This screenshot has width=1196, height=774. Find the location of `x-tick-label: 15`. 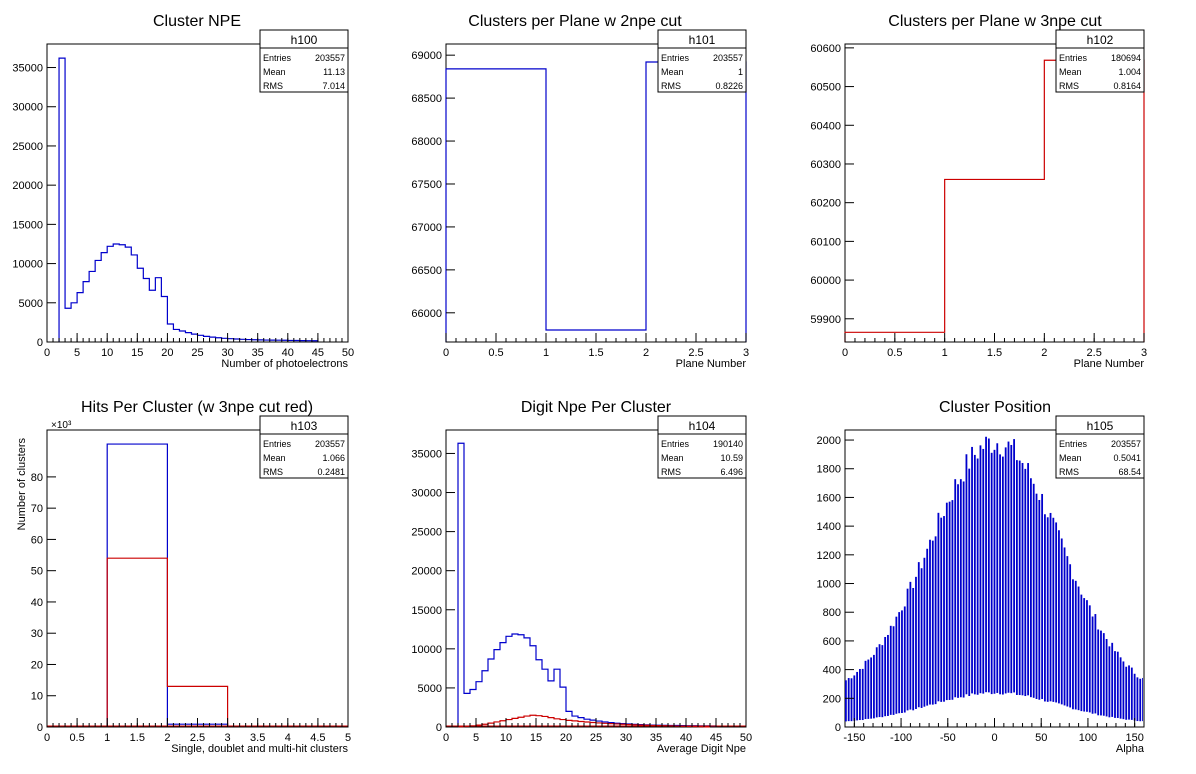

x-tick-label: 15 is located at coordinates (137, 353).